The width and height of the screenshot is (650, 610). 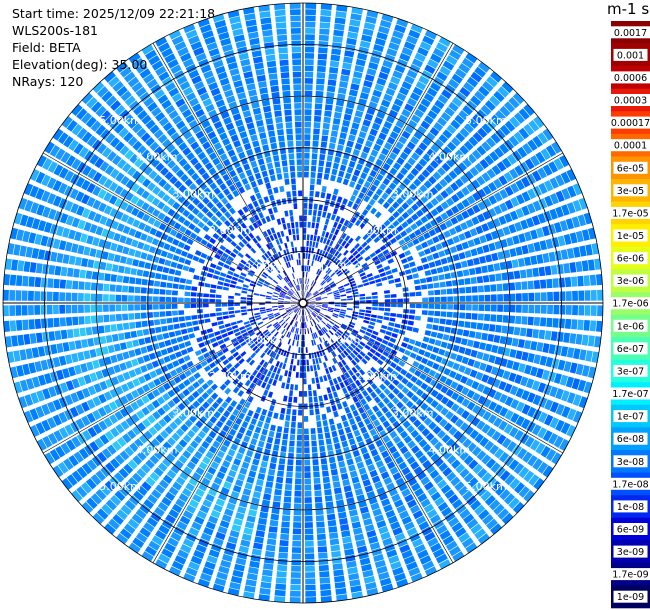 I want to click on colorbar-label: 3e-09, so click(x=630, y=552).